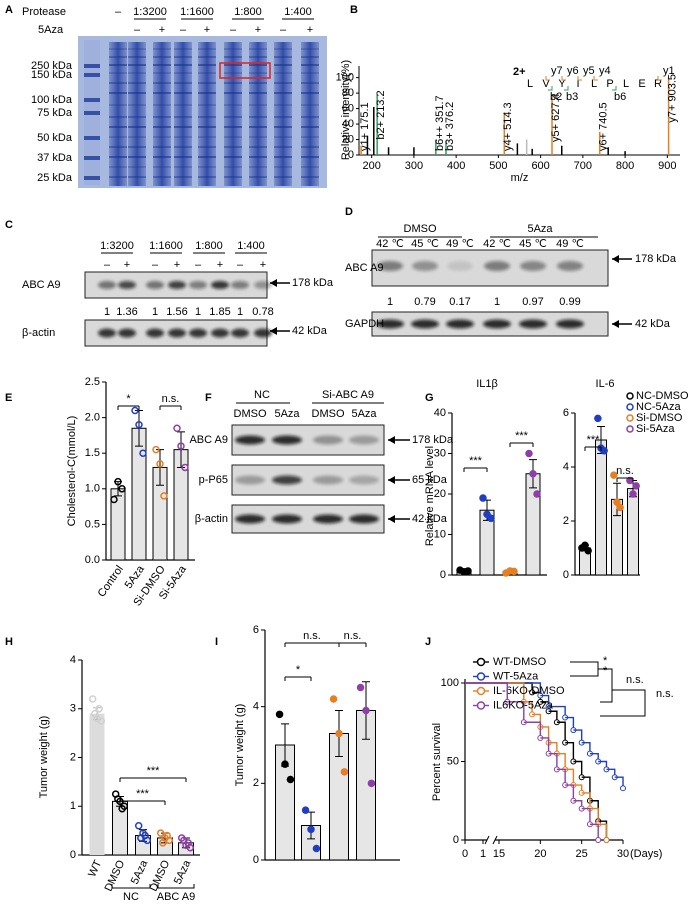  I want to click on legend-label: WT-DMSO, so click(520, 662).